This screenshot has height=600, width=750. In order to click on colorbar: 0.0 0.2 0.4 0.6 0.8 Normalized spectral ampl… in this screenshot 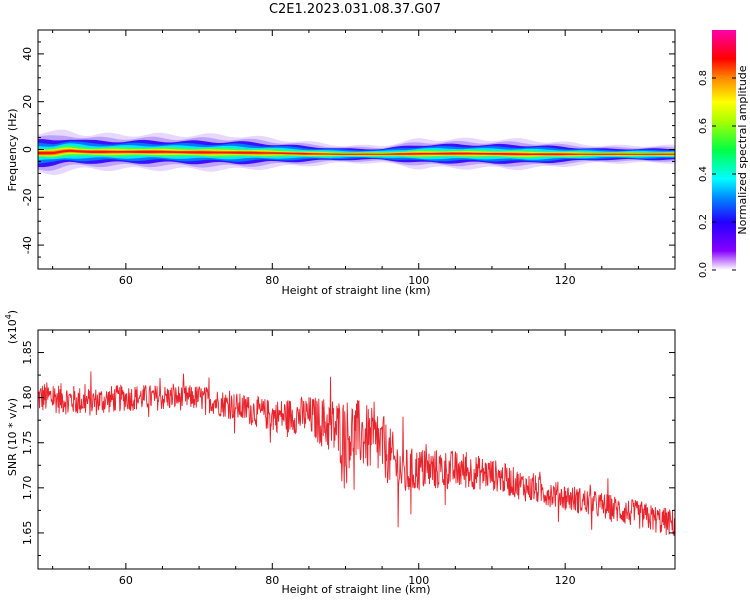, I will do `click(723, 154)`.